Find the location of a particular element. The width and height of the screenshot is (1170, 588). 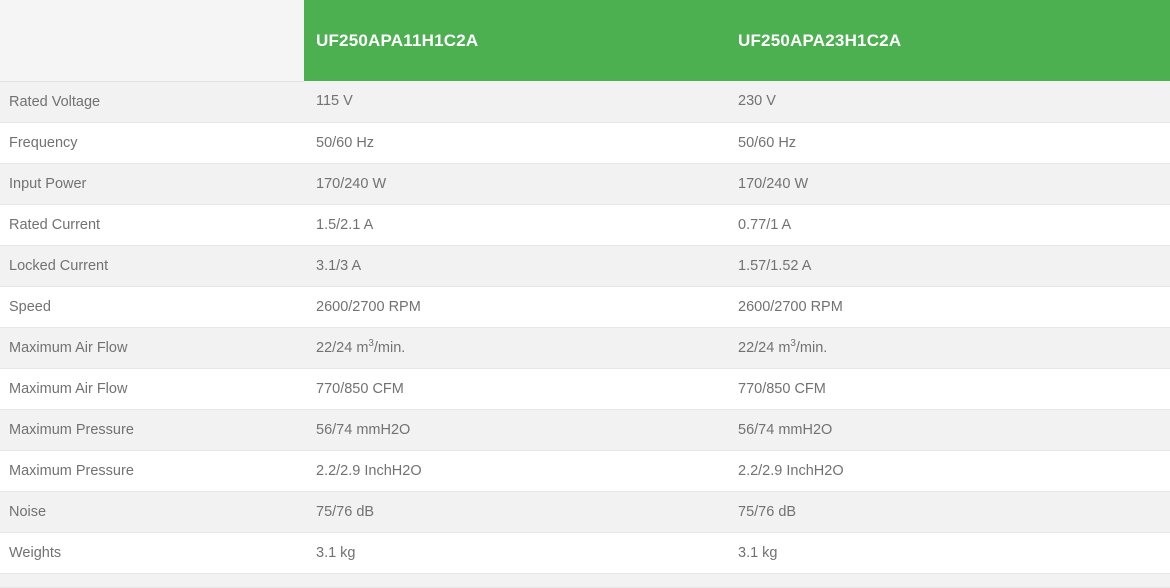

row-value-2: 75/76 dB is located at coordinates (948, 512).